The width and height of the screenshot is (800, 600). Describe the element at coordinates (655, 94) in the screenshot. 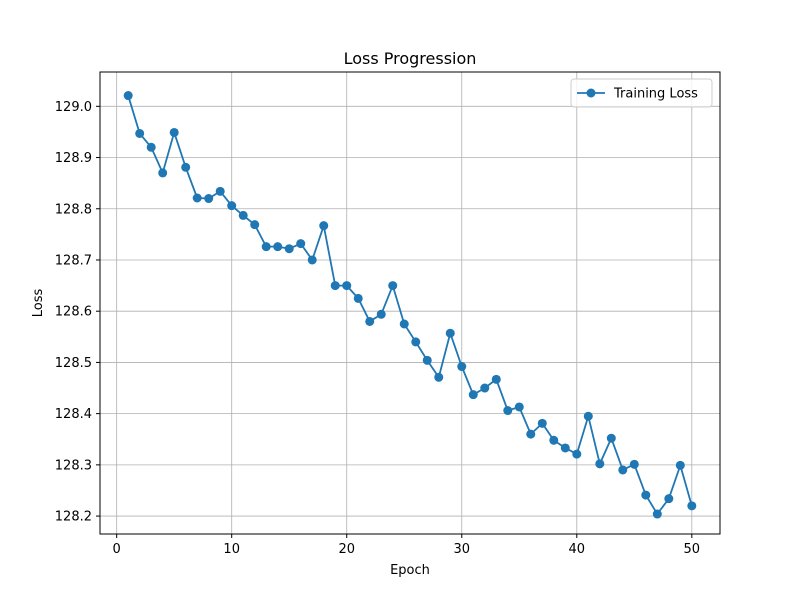

I see `legend-label: Training Loss` at that location.